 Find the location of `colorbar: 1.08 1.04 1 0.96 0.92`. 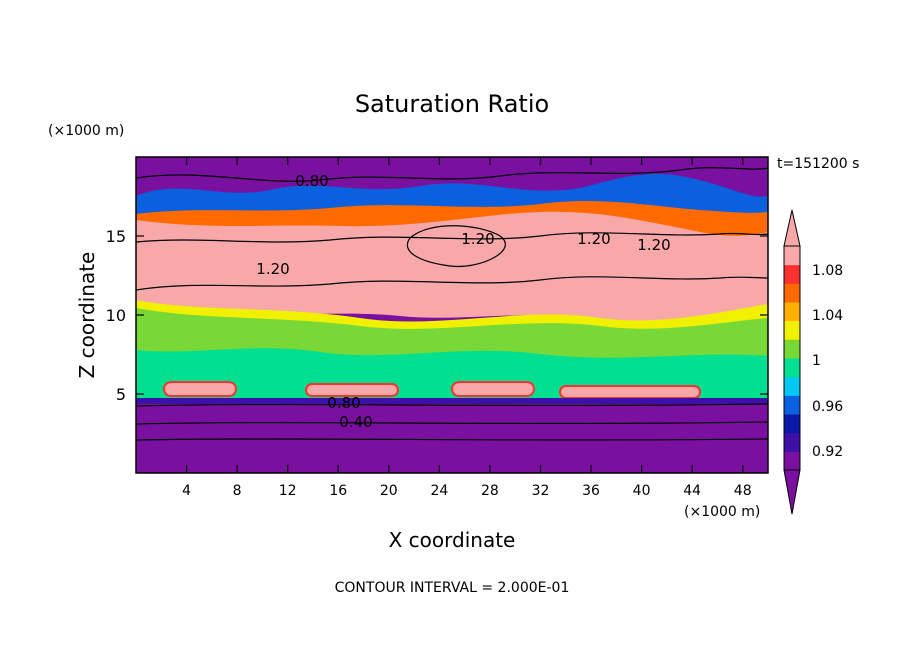

colorbar: 1.08 1.04 1 0.96 0.92 is located at coordinates (813, 362).